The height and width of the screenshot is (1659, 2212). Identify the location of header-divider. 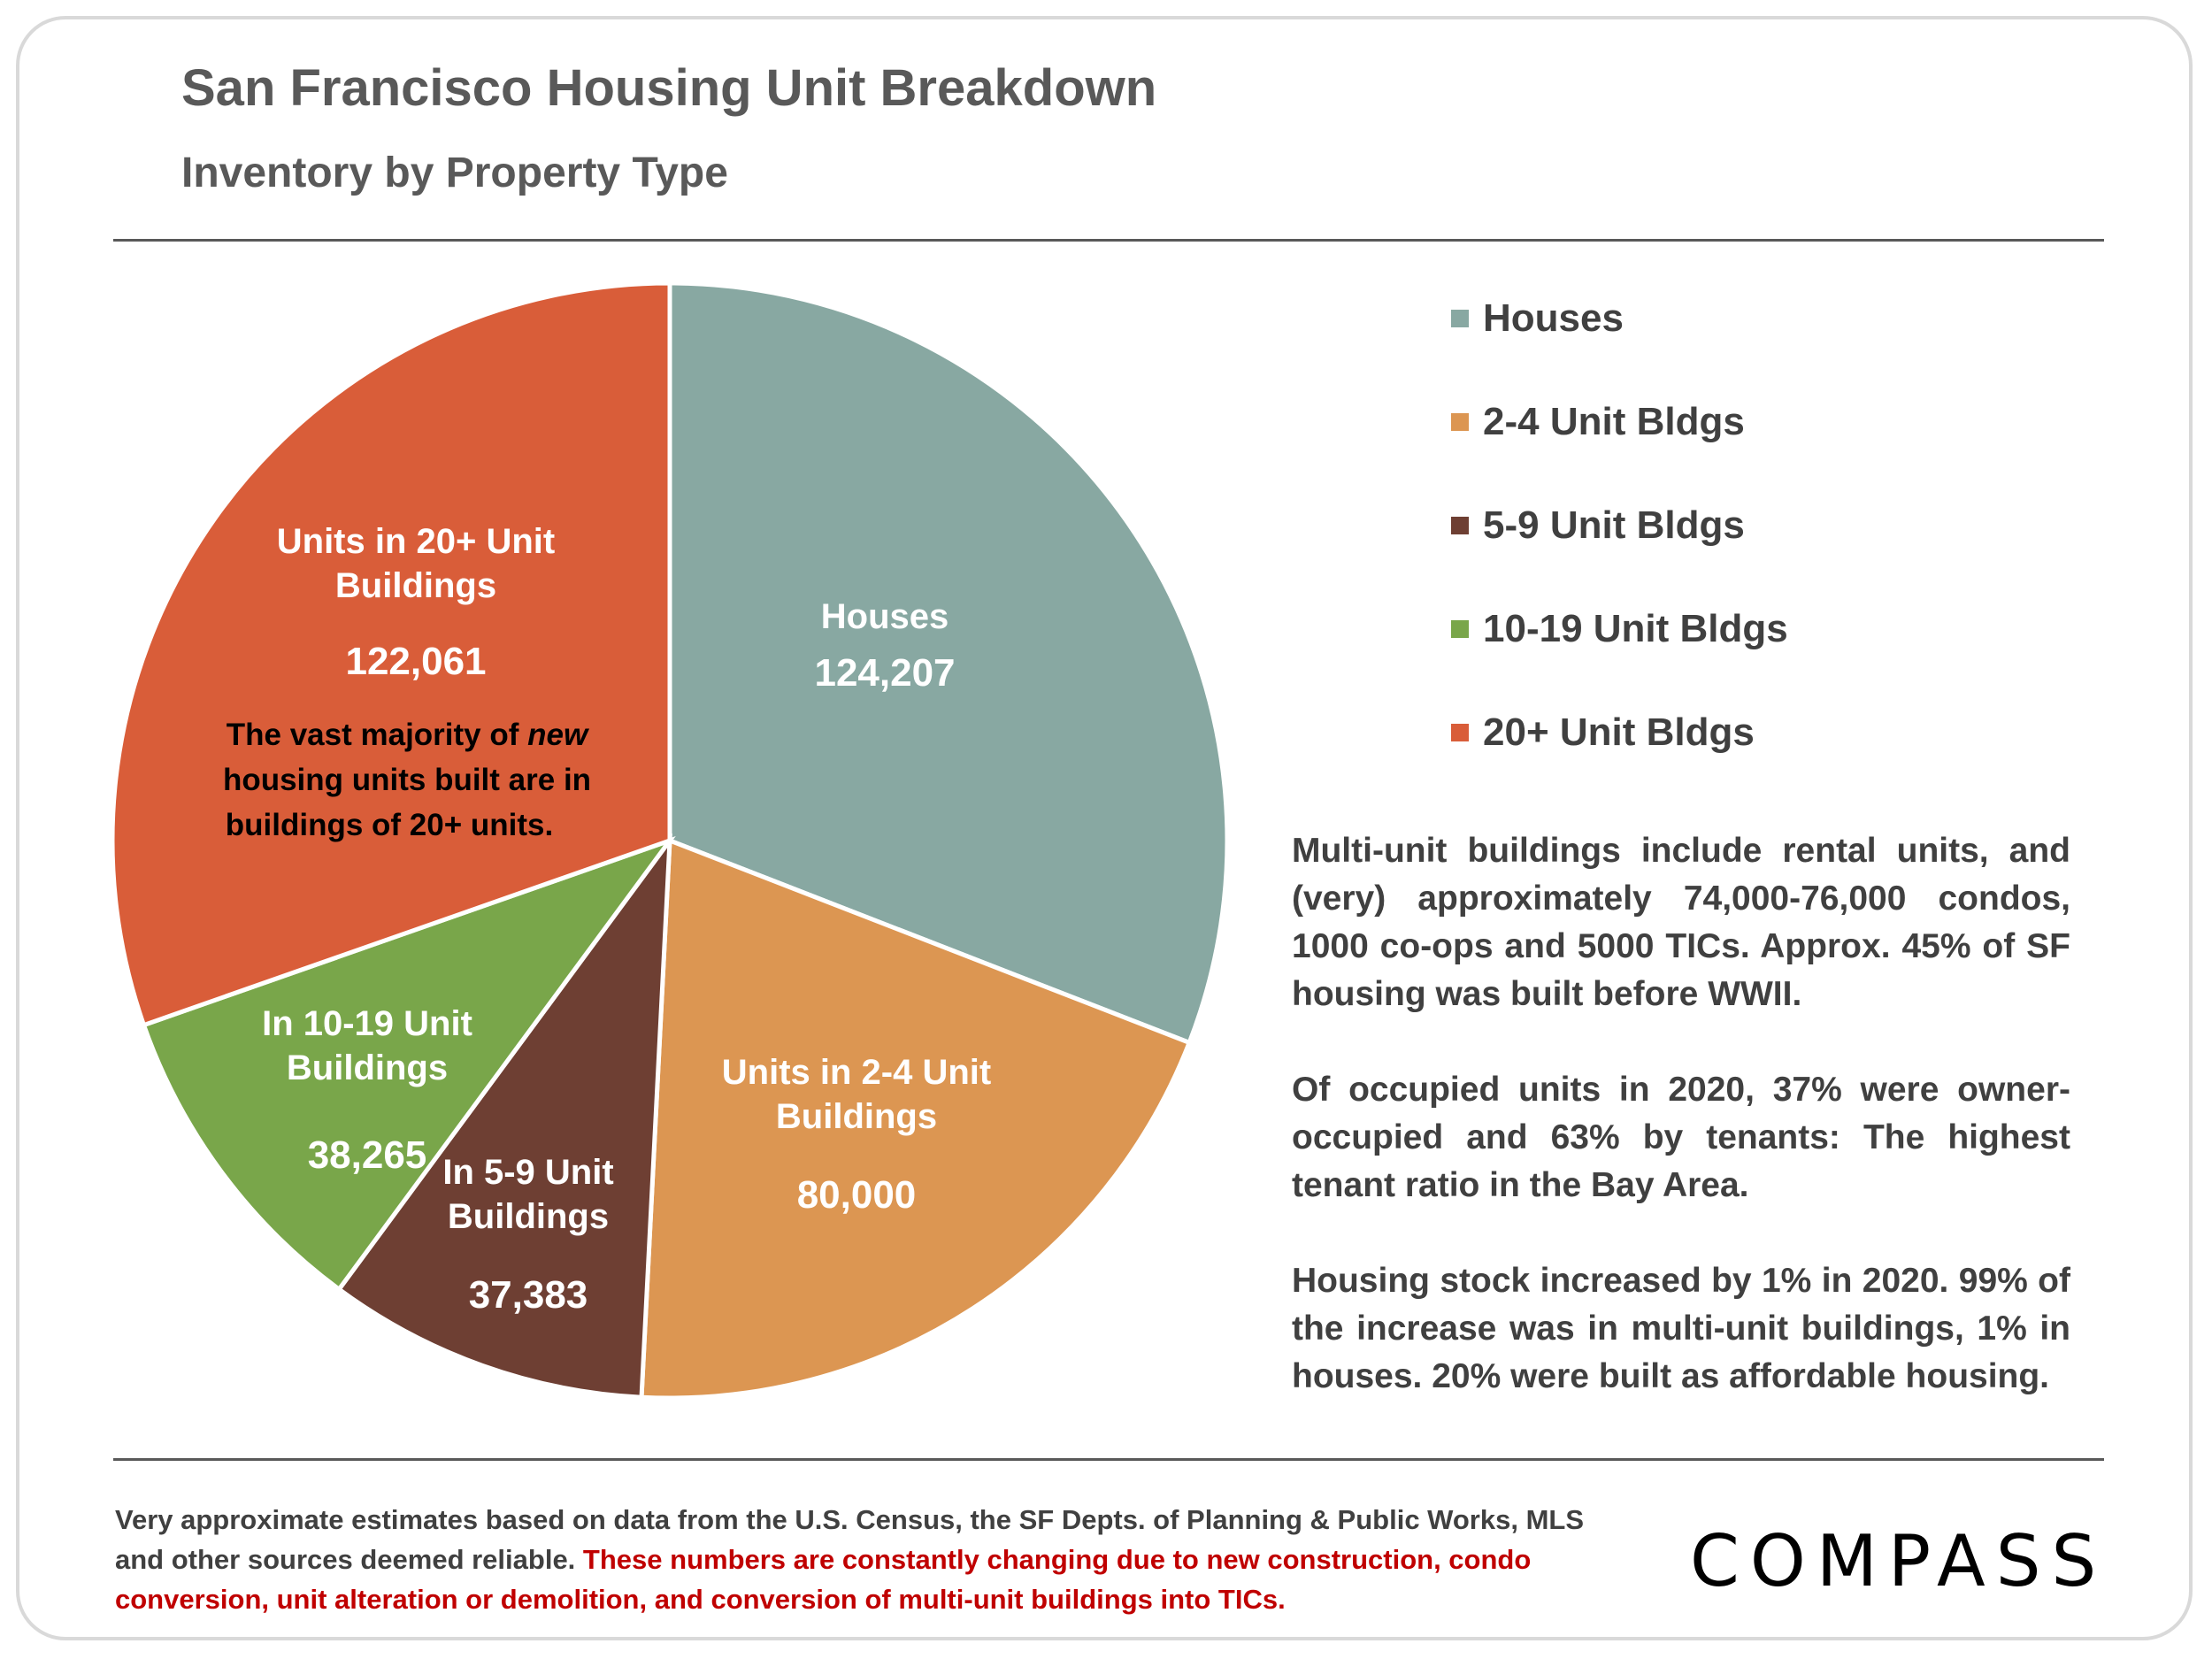
(1109, 240).